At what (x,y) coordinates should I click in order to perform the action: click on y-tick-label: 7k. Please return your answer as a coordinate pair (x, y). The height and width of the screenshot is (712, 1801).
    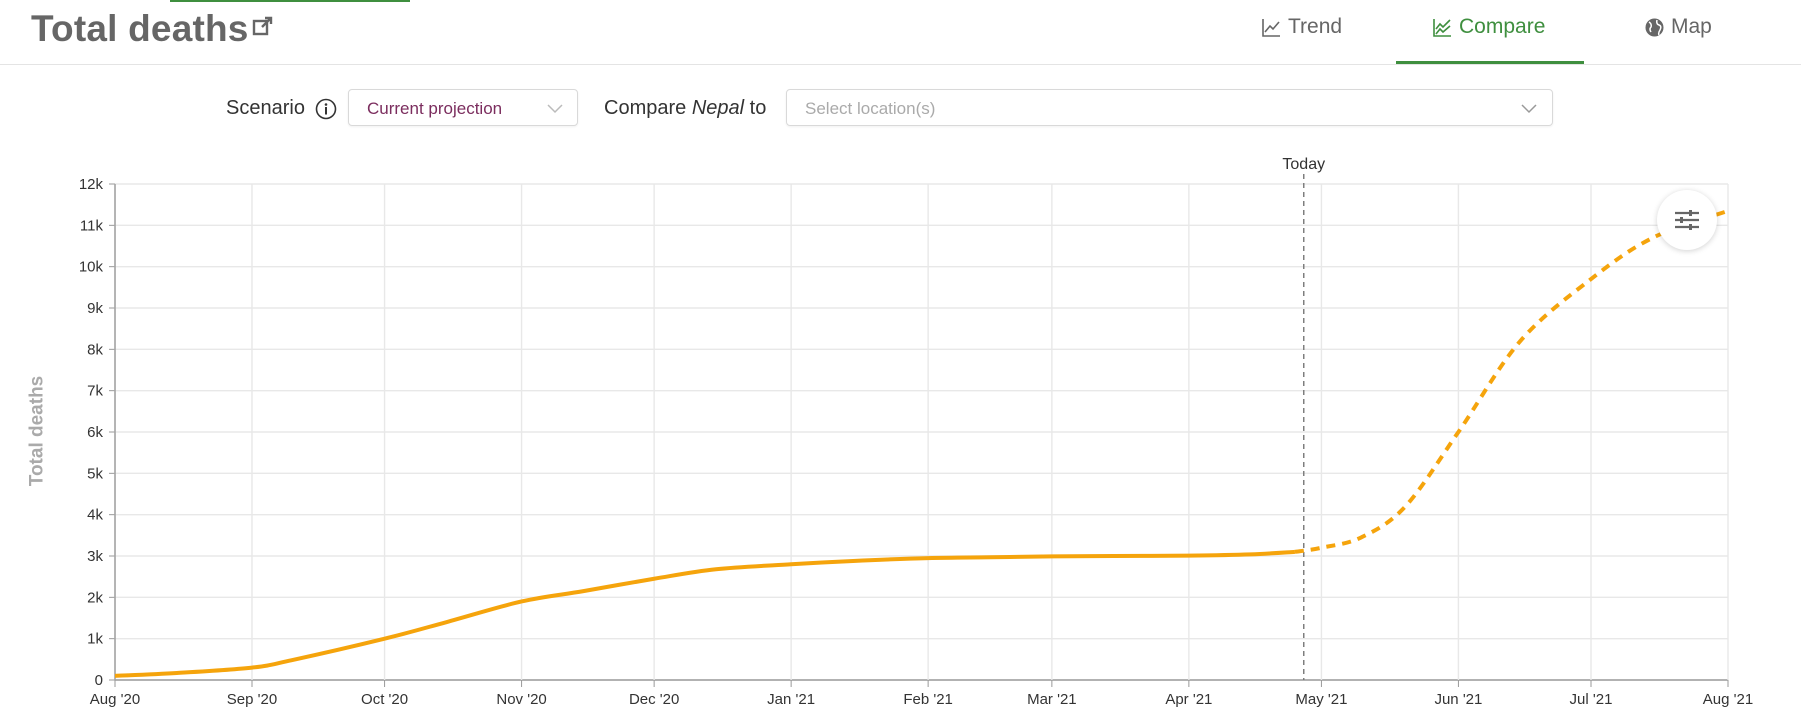
    Looking at the image, I should click on (95, 391).